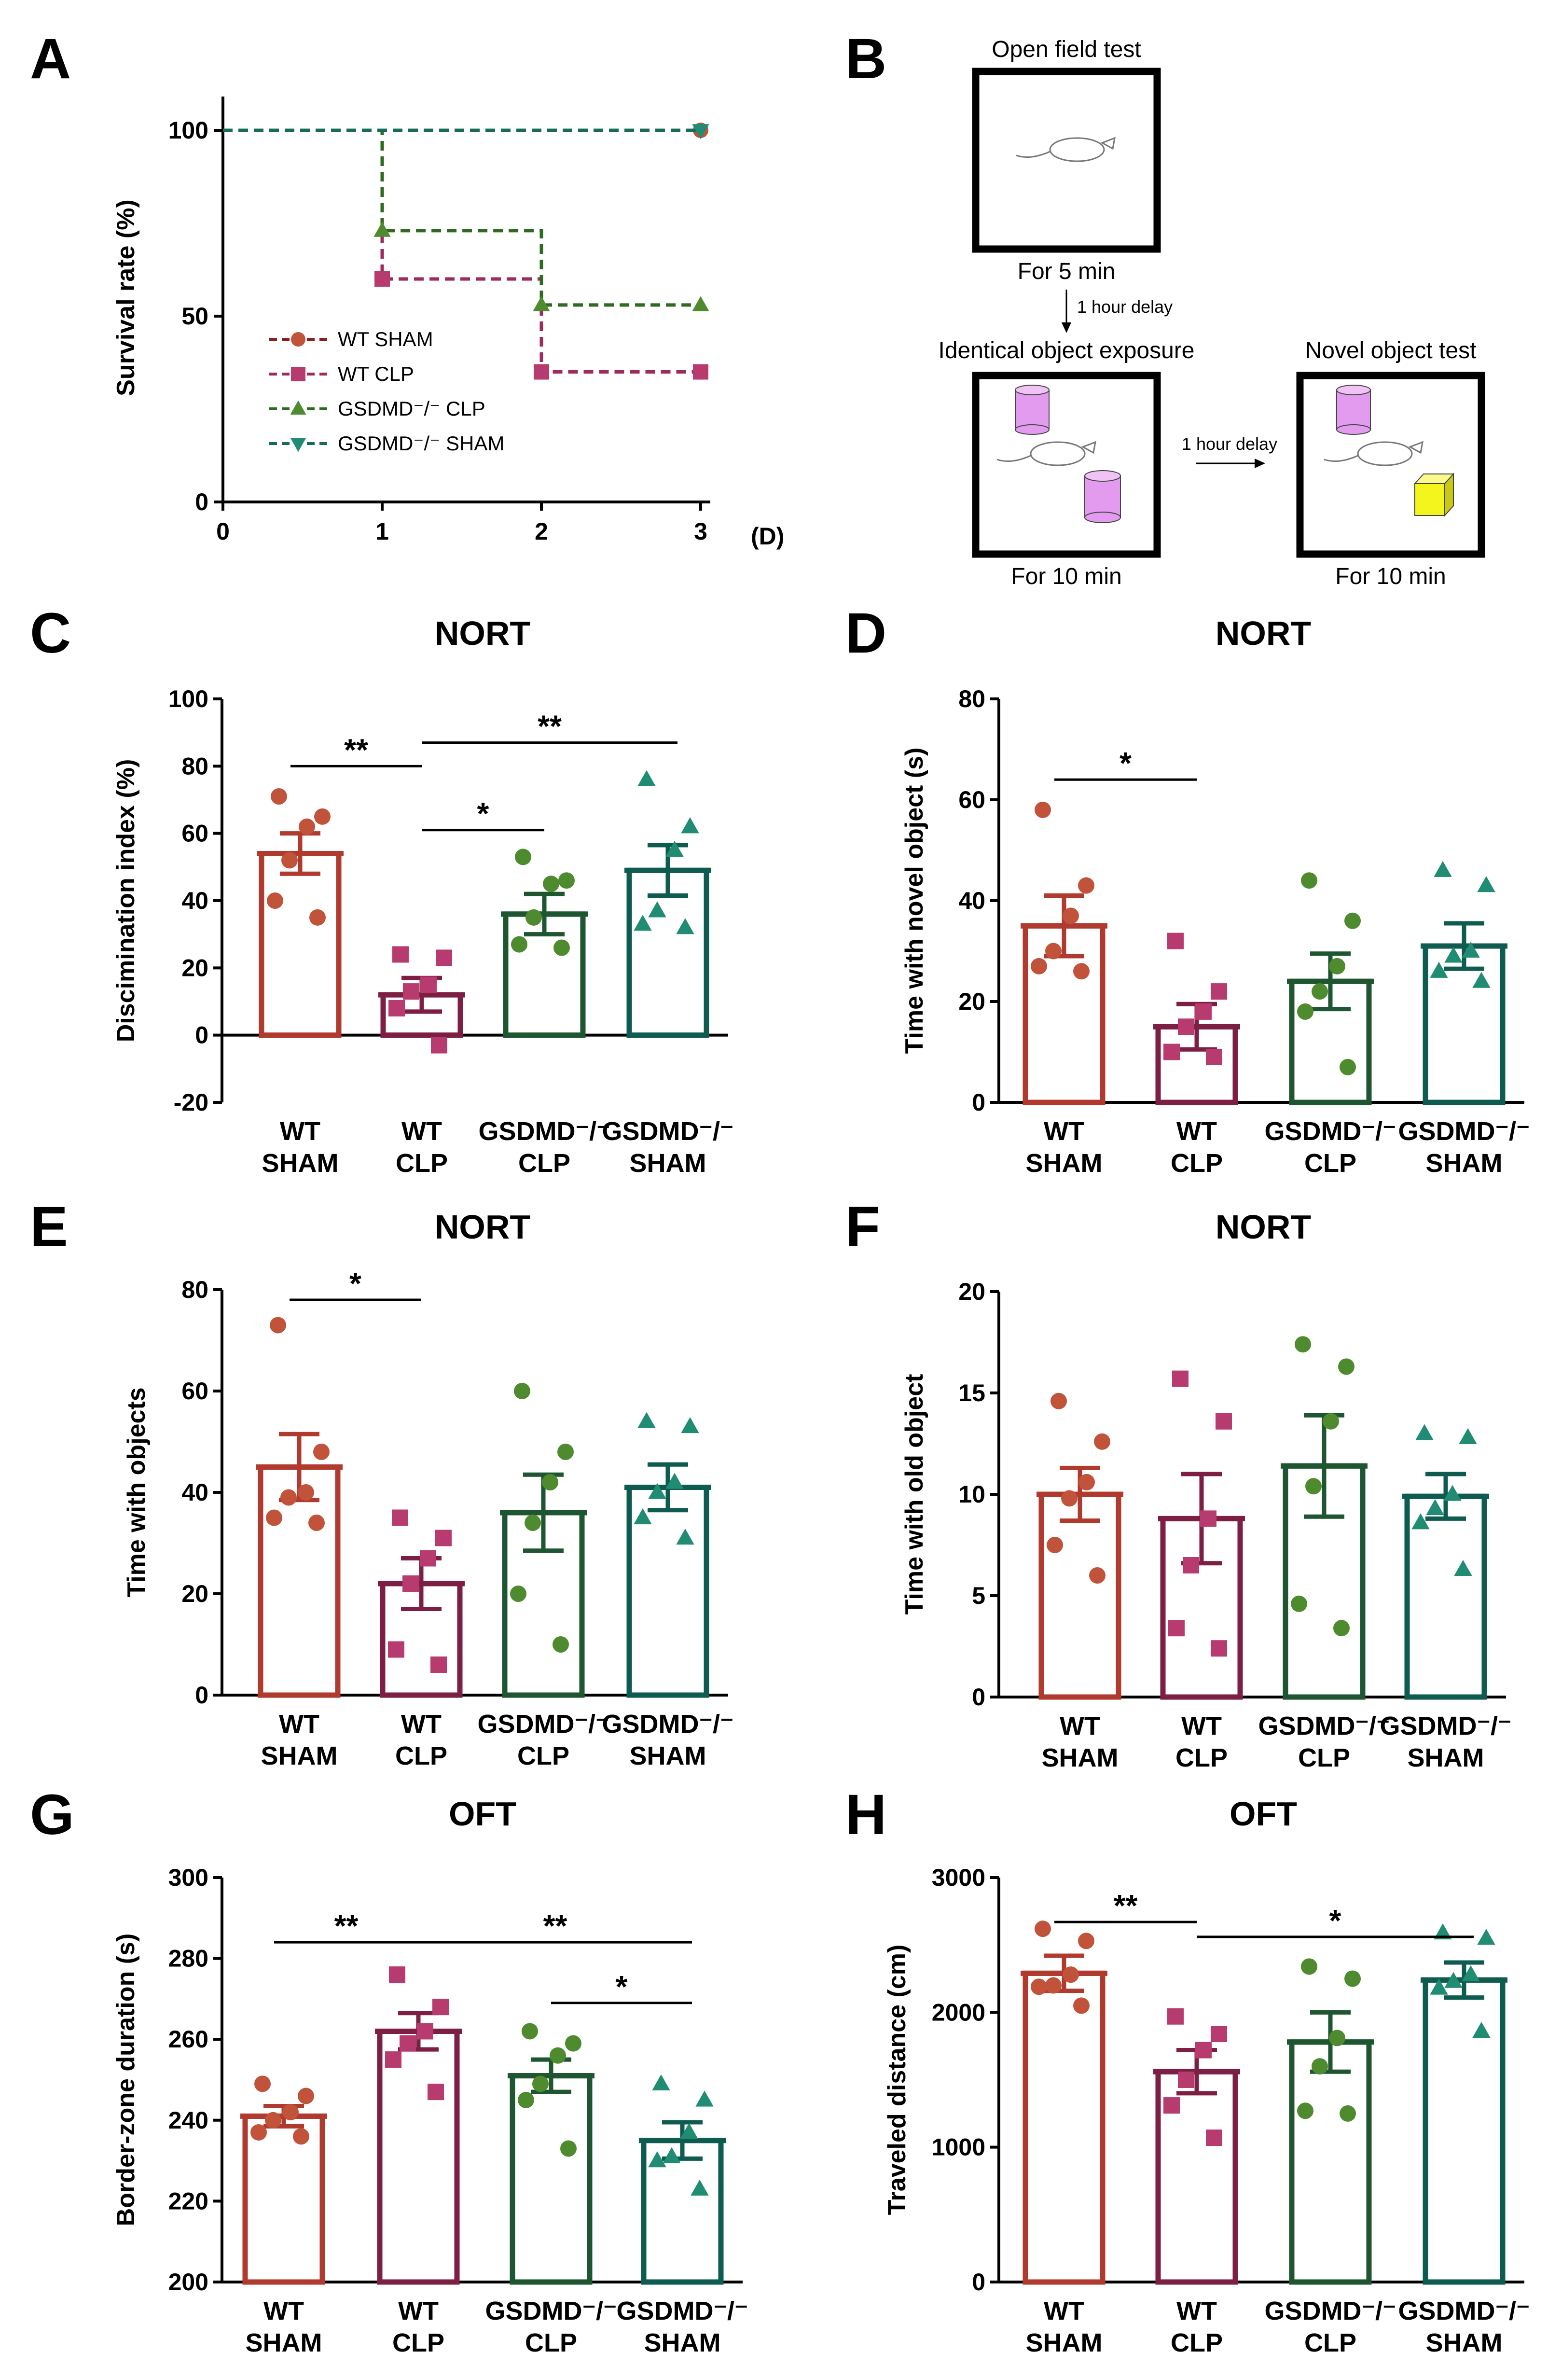 This screenshot has height=2380, width=1548. What do you see at coordinates (191, 1103) in the screenshot?
I see `y-tick-label: -20` at bounding box center [191, 1103].